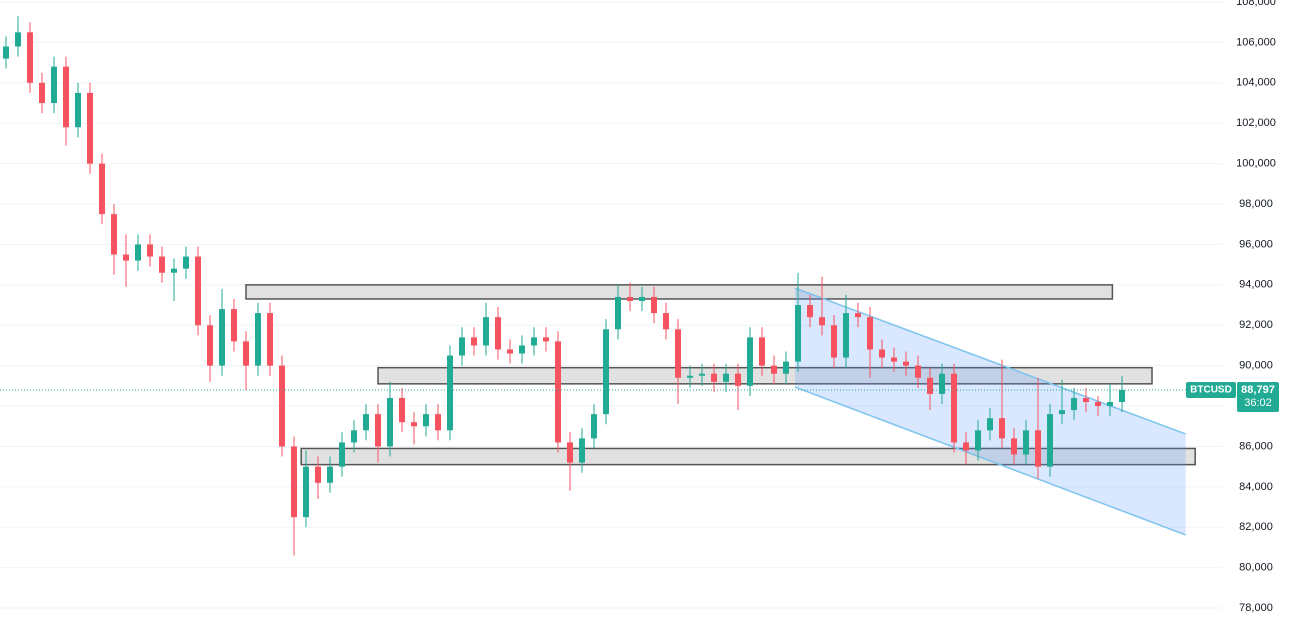  What do you see at coordinates (1256, 446) in the screenshot?
I see `y-tick-label: 86,000` at bounding box center [1256, 446].